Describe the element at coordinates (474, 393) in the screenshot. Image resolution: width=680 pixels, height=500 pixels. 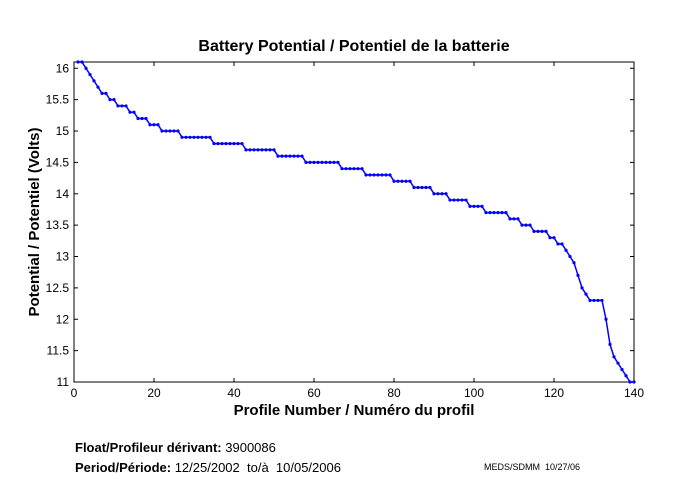
I see `x-tick-label: 100` at that location.